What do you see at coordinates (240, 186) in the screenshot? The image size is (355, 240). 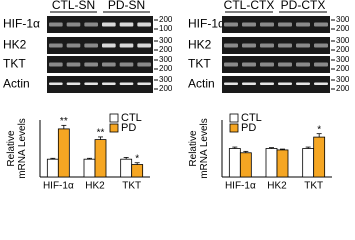 I see `x-tick-label: HIF-1α` at bounding box center [240, 186].